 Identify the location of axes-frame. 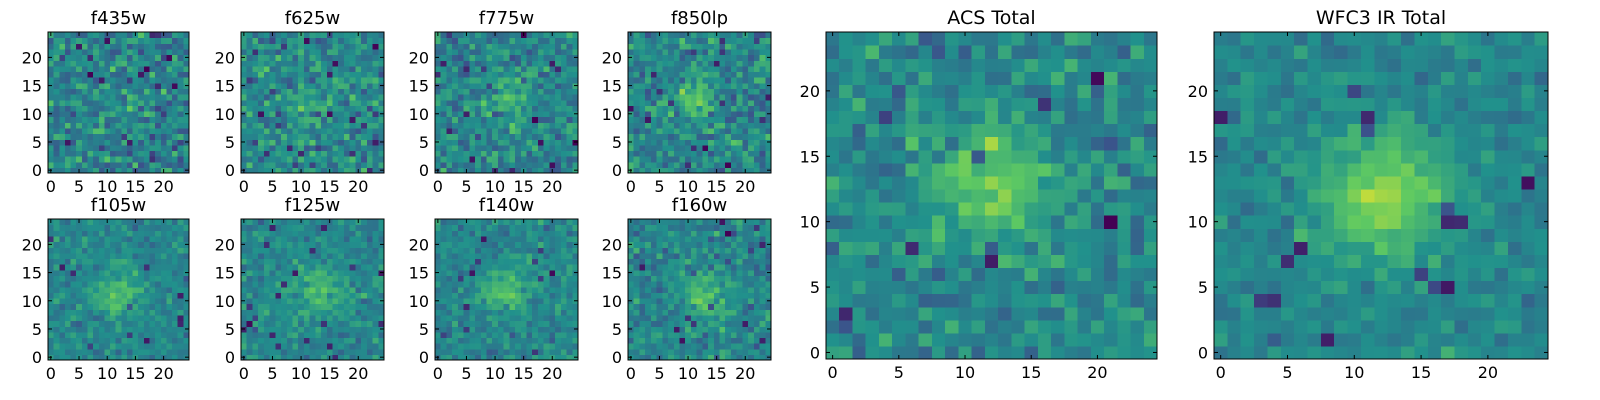
(312, 289).